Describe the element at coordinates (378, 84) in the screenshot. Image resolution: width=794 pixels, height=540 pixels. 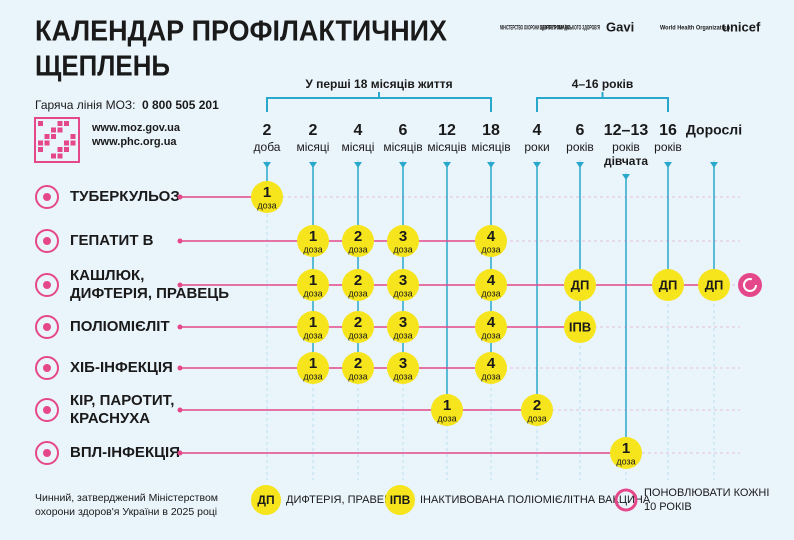
I see `group-label: У перші 18 місяців життя` at that location.